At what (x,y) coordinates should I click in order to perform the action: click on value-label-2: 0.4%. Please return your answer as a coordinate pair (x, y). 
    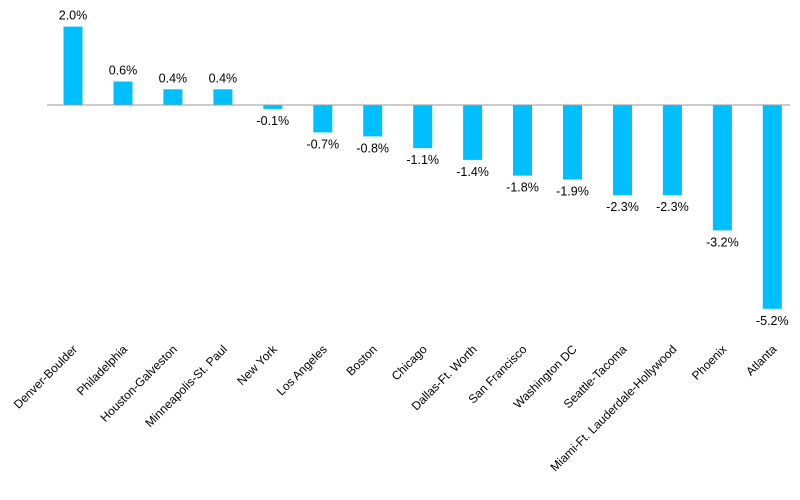
    Looking at the image, I should click on (173, 78).